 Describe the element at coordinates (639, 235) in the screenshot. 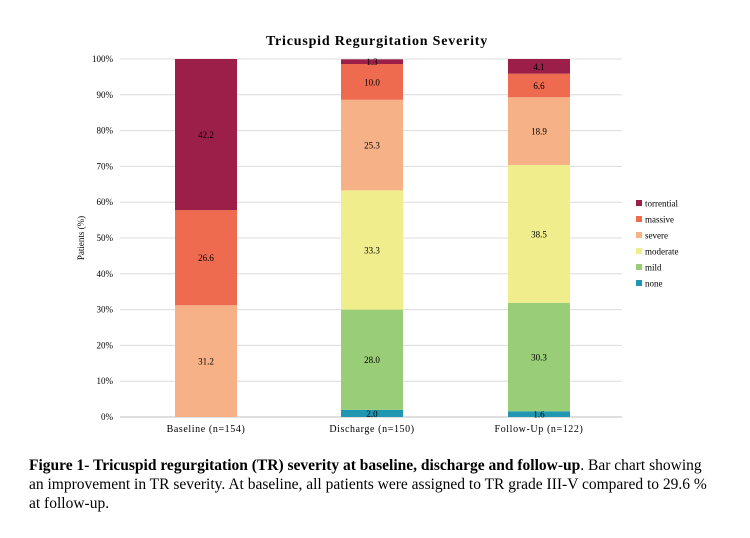

I see `legend-swatch-severe` at that location.